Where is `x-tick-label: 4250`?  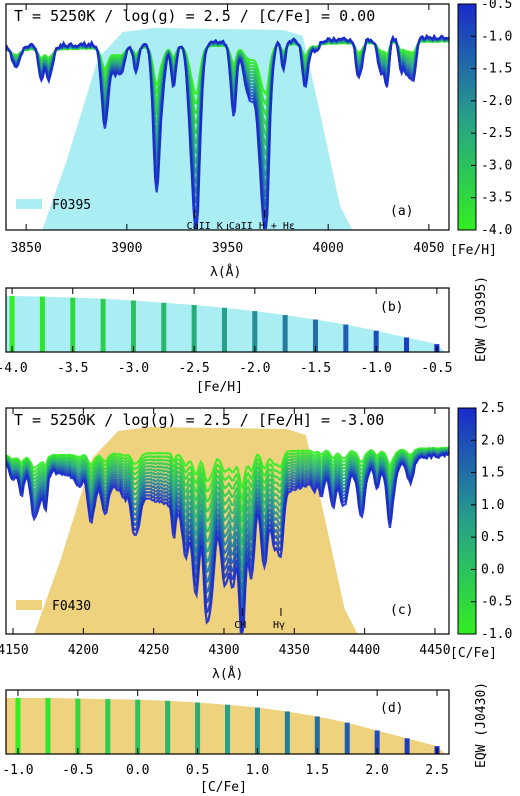 x-tick-label: 4250 is located at coordinates (153, 650).